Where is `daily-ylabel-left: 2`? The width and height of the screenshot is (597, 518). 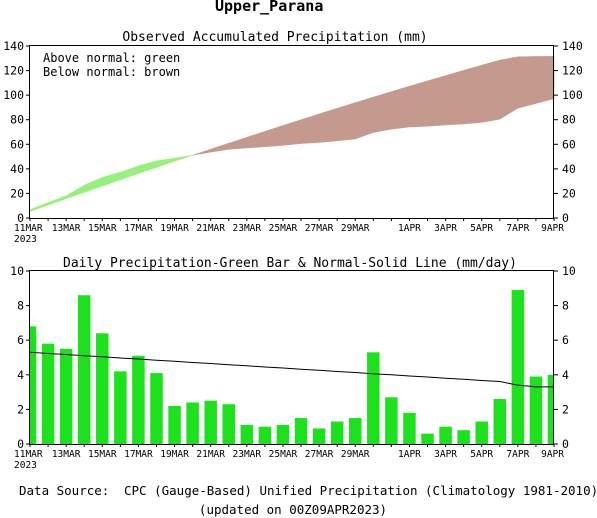 daily-ylabel-left: 2 is located at coordinates (20, 409).